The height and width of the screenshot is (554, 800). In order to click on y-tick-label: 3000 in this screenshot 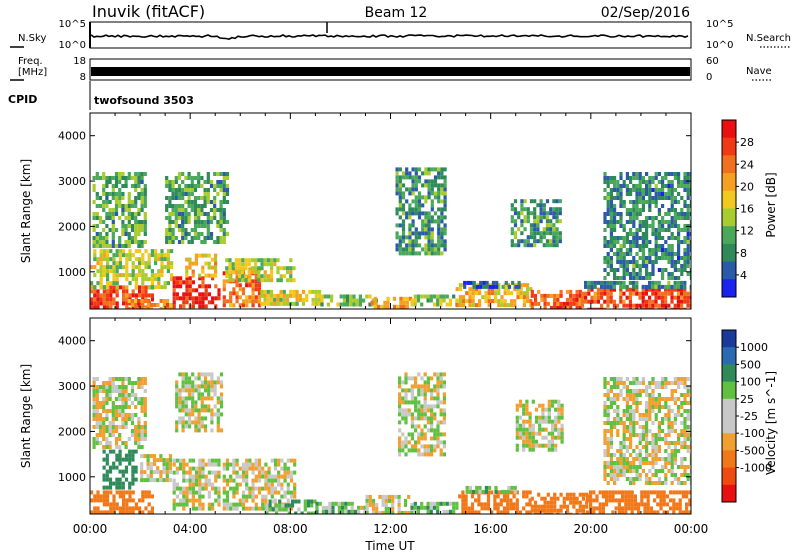, I will do `click(72, 181)`.